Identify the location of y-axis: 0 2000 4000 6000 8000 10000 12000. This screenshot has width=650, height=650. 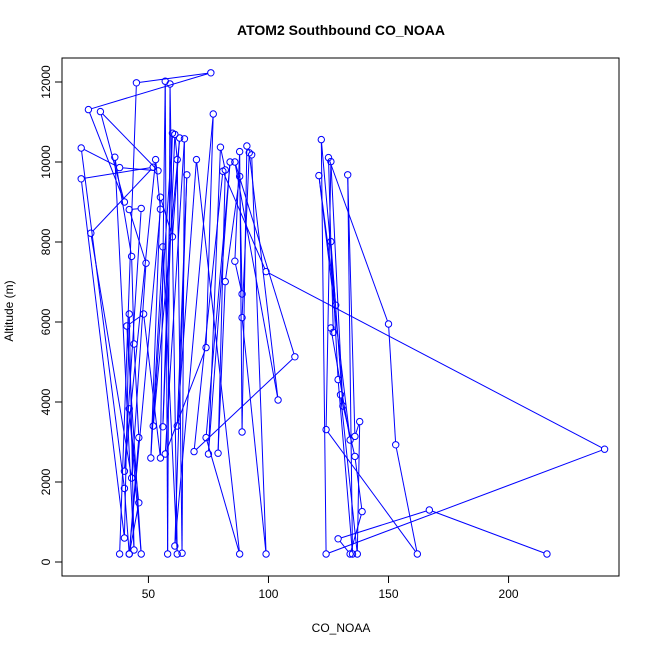
(50, 315).